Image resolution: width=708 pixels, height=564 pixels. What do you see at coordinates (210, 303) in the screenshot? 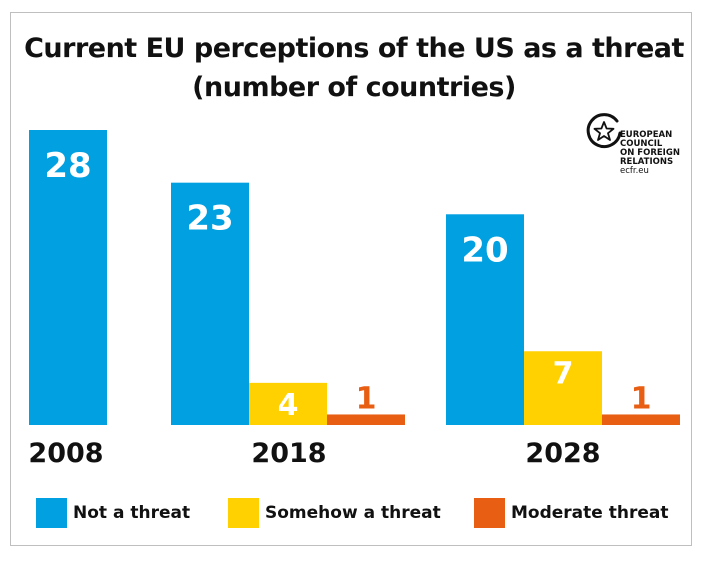
I see `bar-2018-not-a-threat` at bounding box center [210, 303].